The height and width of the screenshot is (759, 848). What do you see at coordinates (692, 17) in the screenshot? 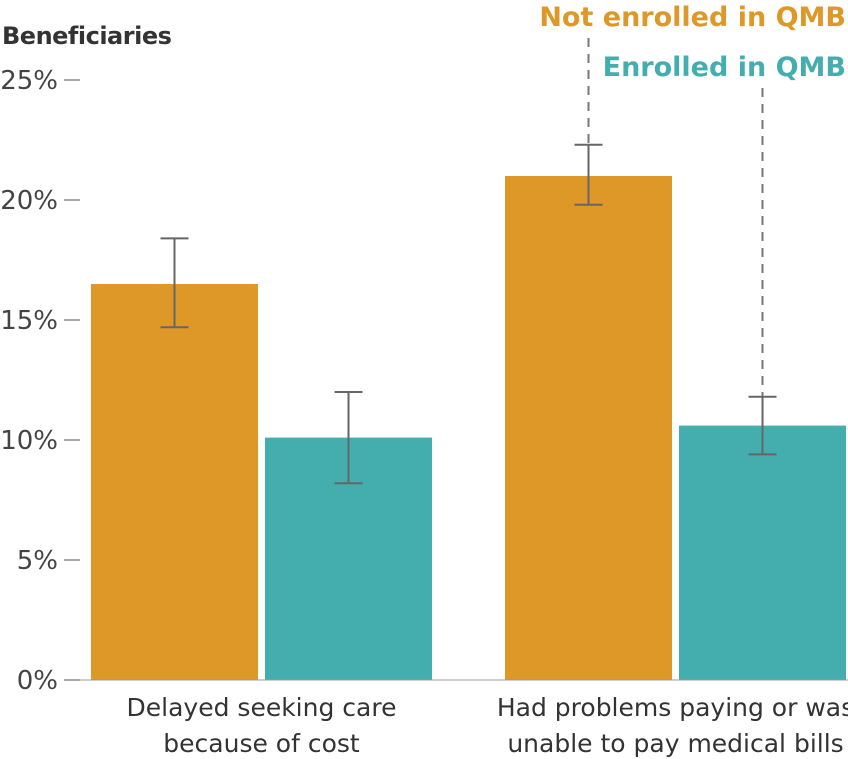
I see `legend-label: Not enrolled in QMB` at bounding box center [692, 17].